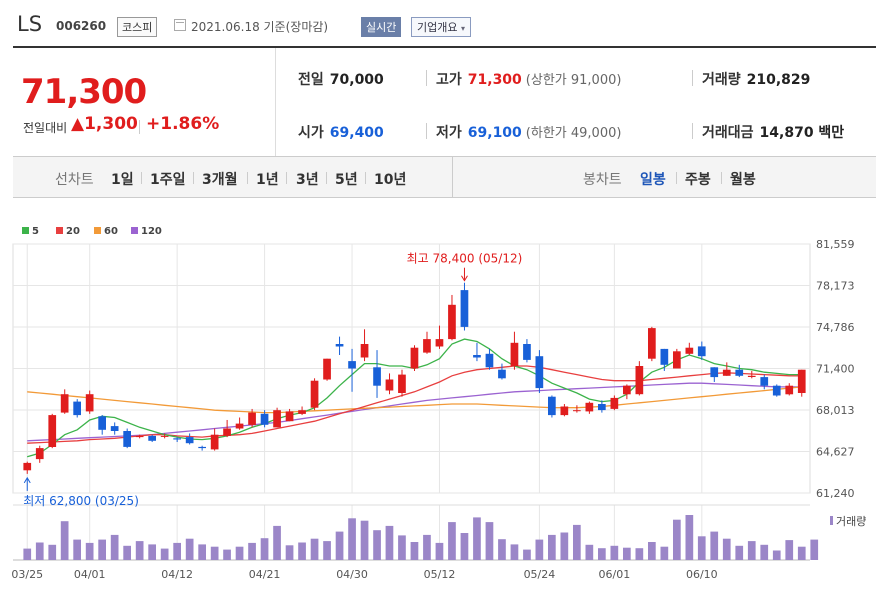 This screenshot has height=589, width=876. Describe the element at coordinates (773, 132) in the screenshot. I see `stat-amount: 거래대금 14,870 백만` at that location.